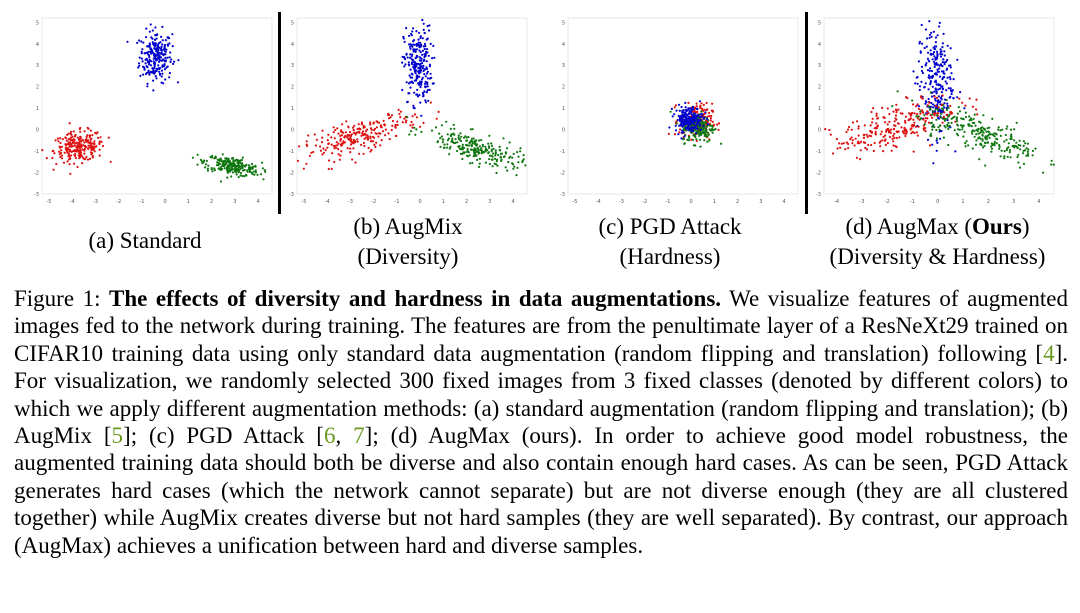  I want to click on x-tick-label: 3, so click(234, 202).